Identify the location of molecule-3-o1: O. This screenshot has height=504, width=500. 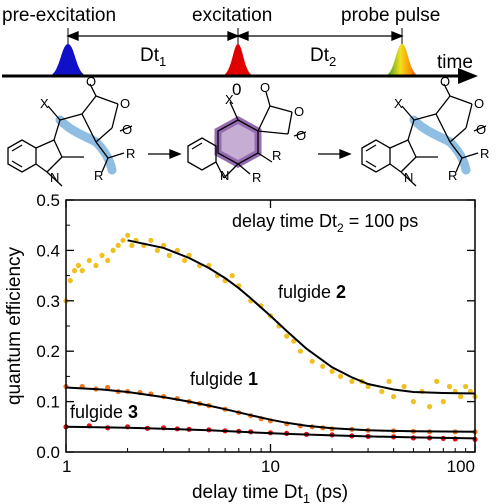
(445, 81).